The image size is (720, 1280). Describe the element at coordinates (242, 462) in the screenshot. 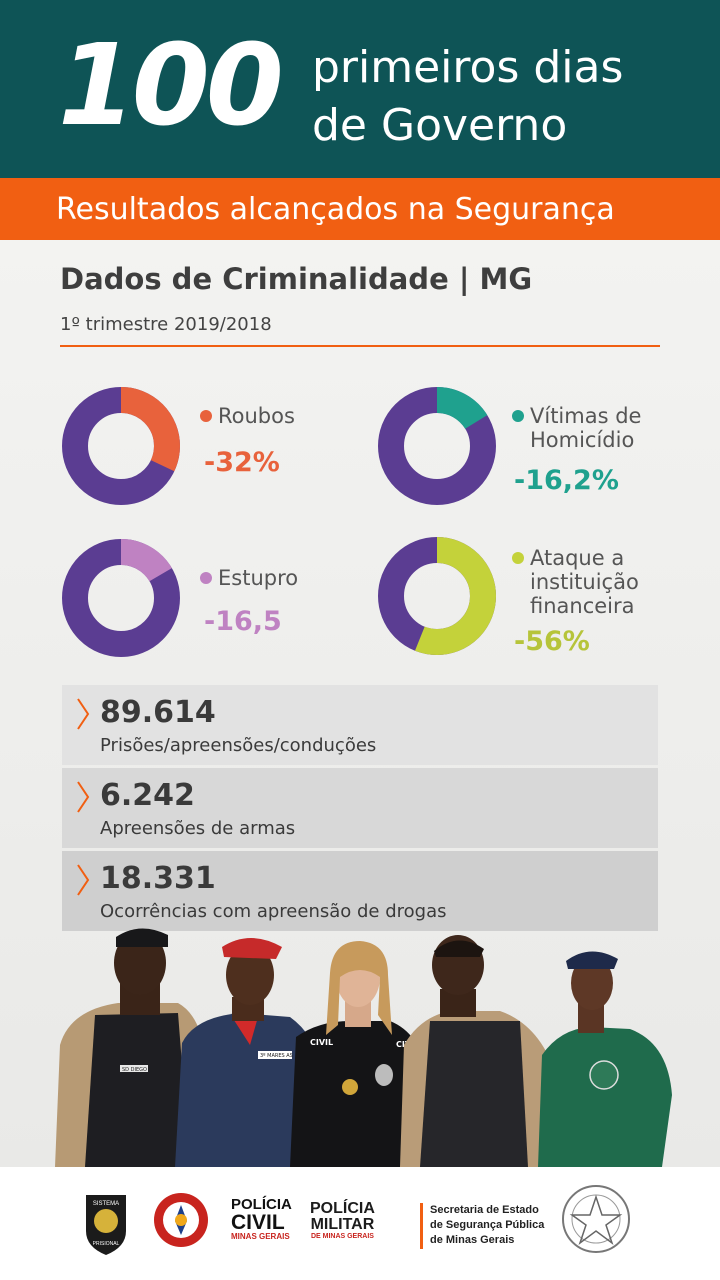

I see `pct-roubos: -32%` at that location.